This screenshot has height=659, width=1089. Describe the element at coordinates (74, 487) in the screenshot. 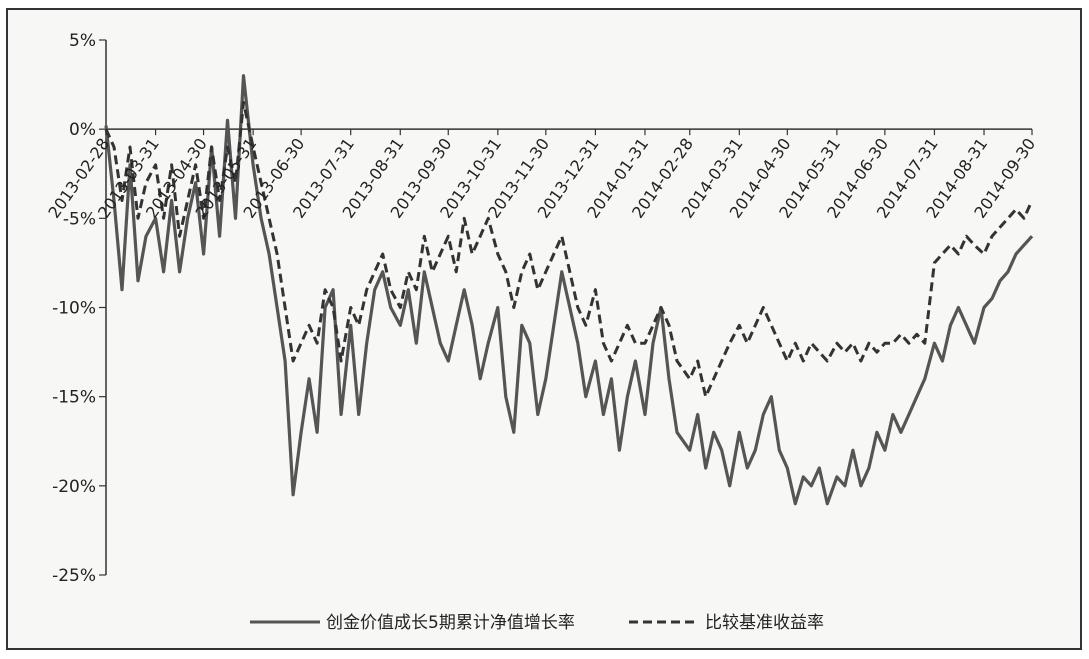

I see `y-tick-label: -20%` at that location.